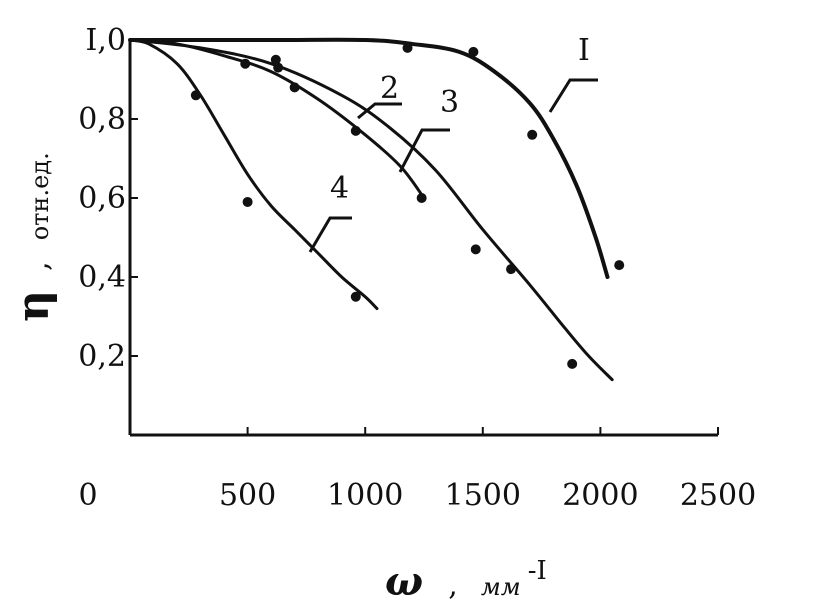 The width and height of the screenshot is (821, 613). What do you see at coordinates (449, 102) in the screenshot?
I see `curve-label: 3` at bounding box center [449, 102].